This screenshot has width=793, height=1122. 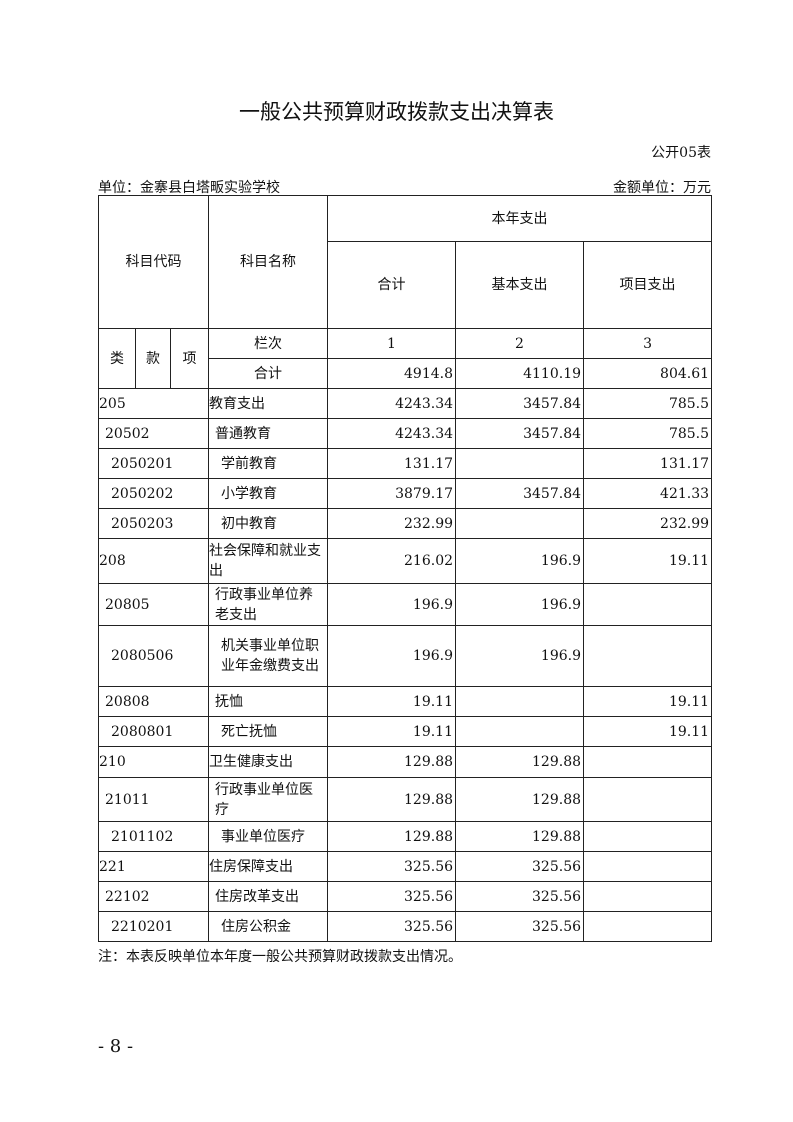 I want to click on header-name: 科目名称, so click(x=268, y=262).